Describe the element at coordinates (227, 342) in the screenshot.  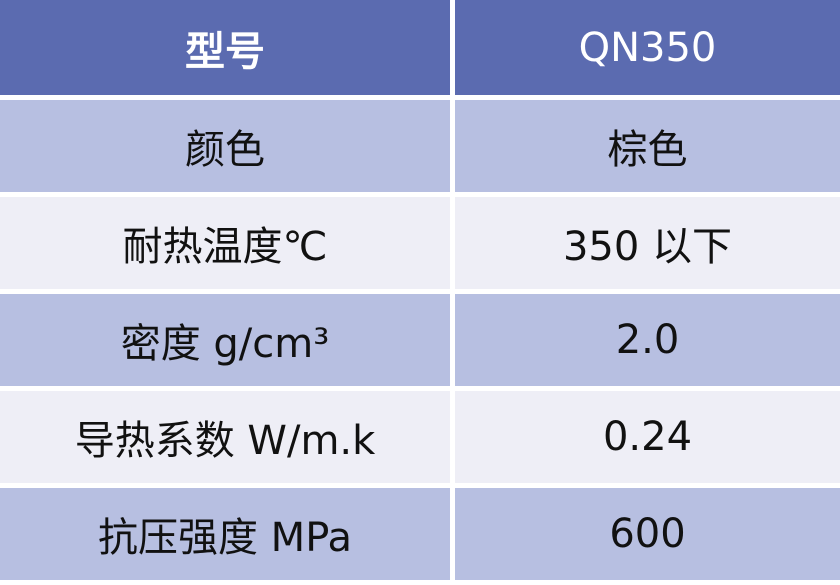
I see `row-label: 密度 g/cm³` at that location.